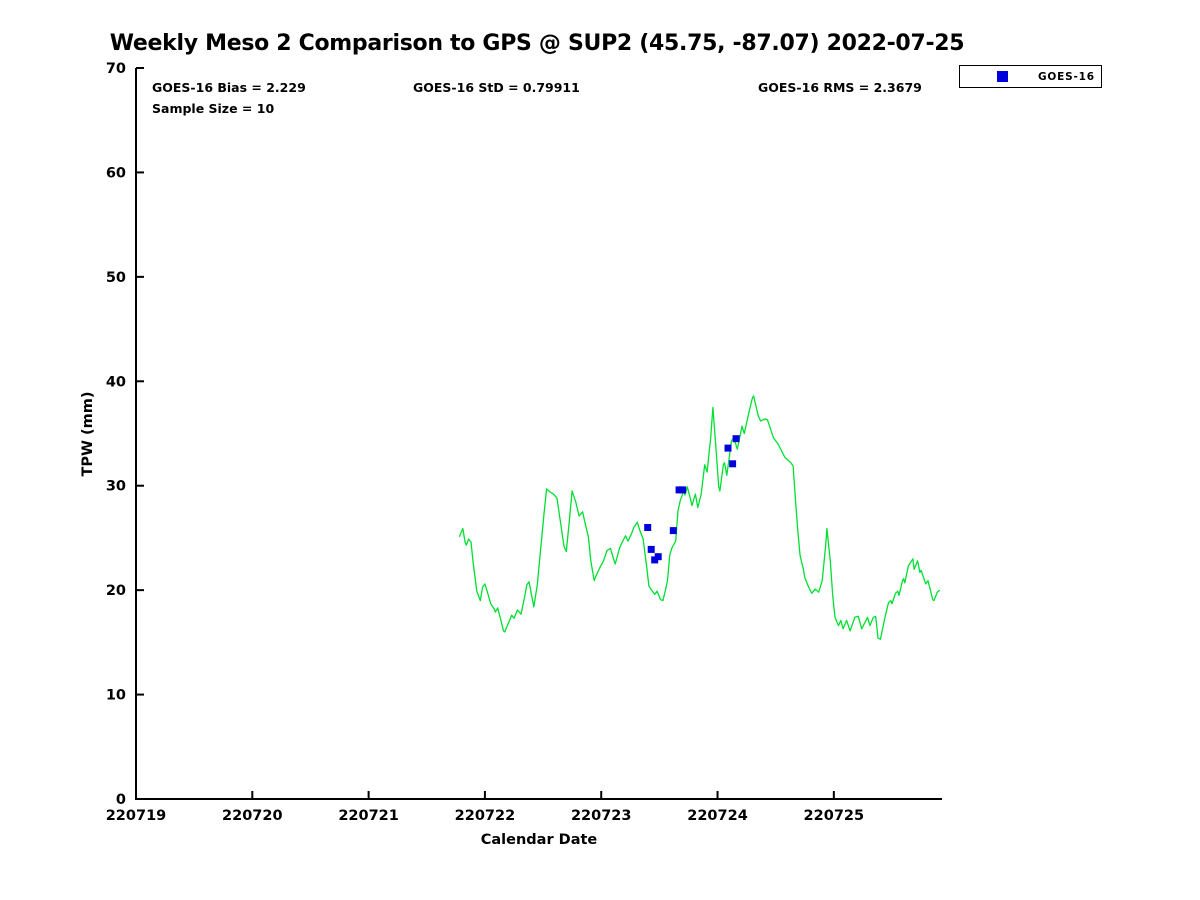 This screenshot has width=1200, height=900. Describe the element at coordinates (213, 108) in the screenshot. I see `stat-sample-size: Sample Size = 10` at that location.